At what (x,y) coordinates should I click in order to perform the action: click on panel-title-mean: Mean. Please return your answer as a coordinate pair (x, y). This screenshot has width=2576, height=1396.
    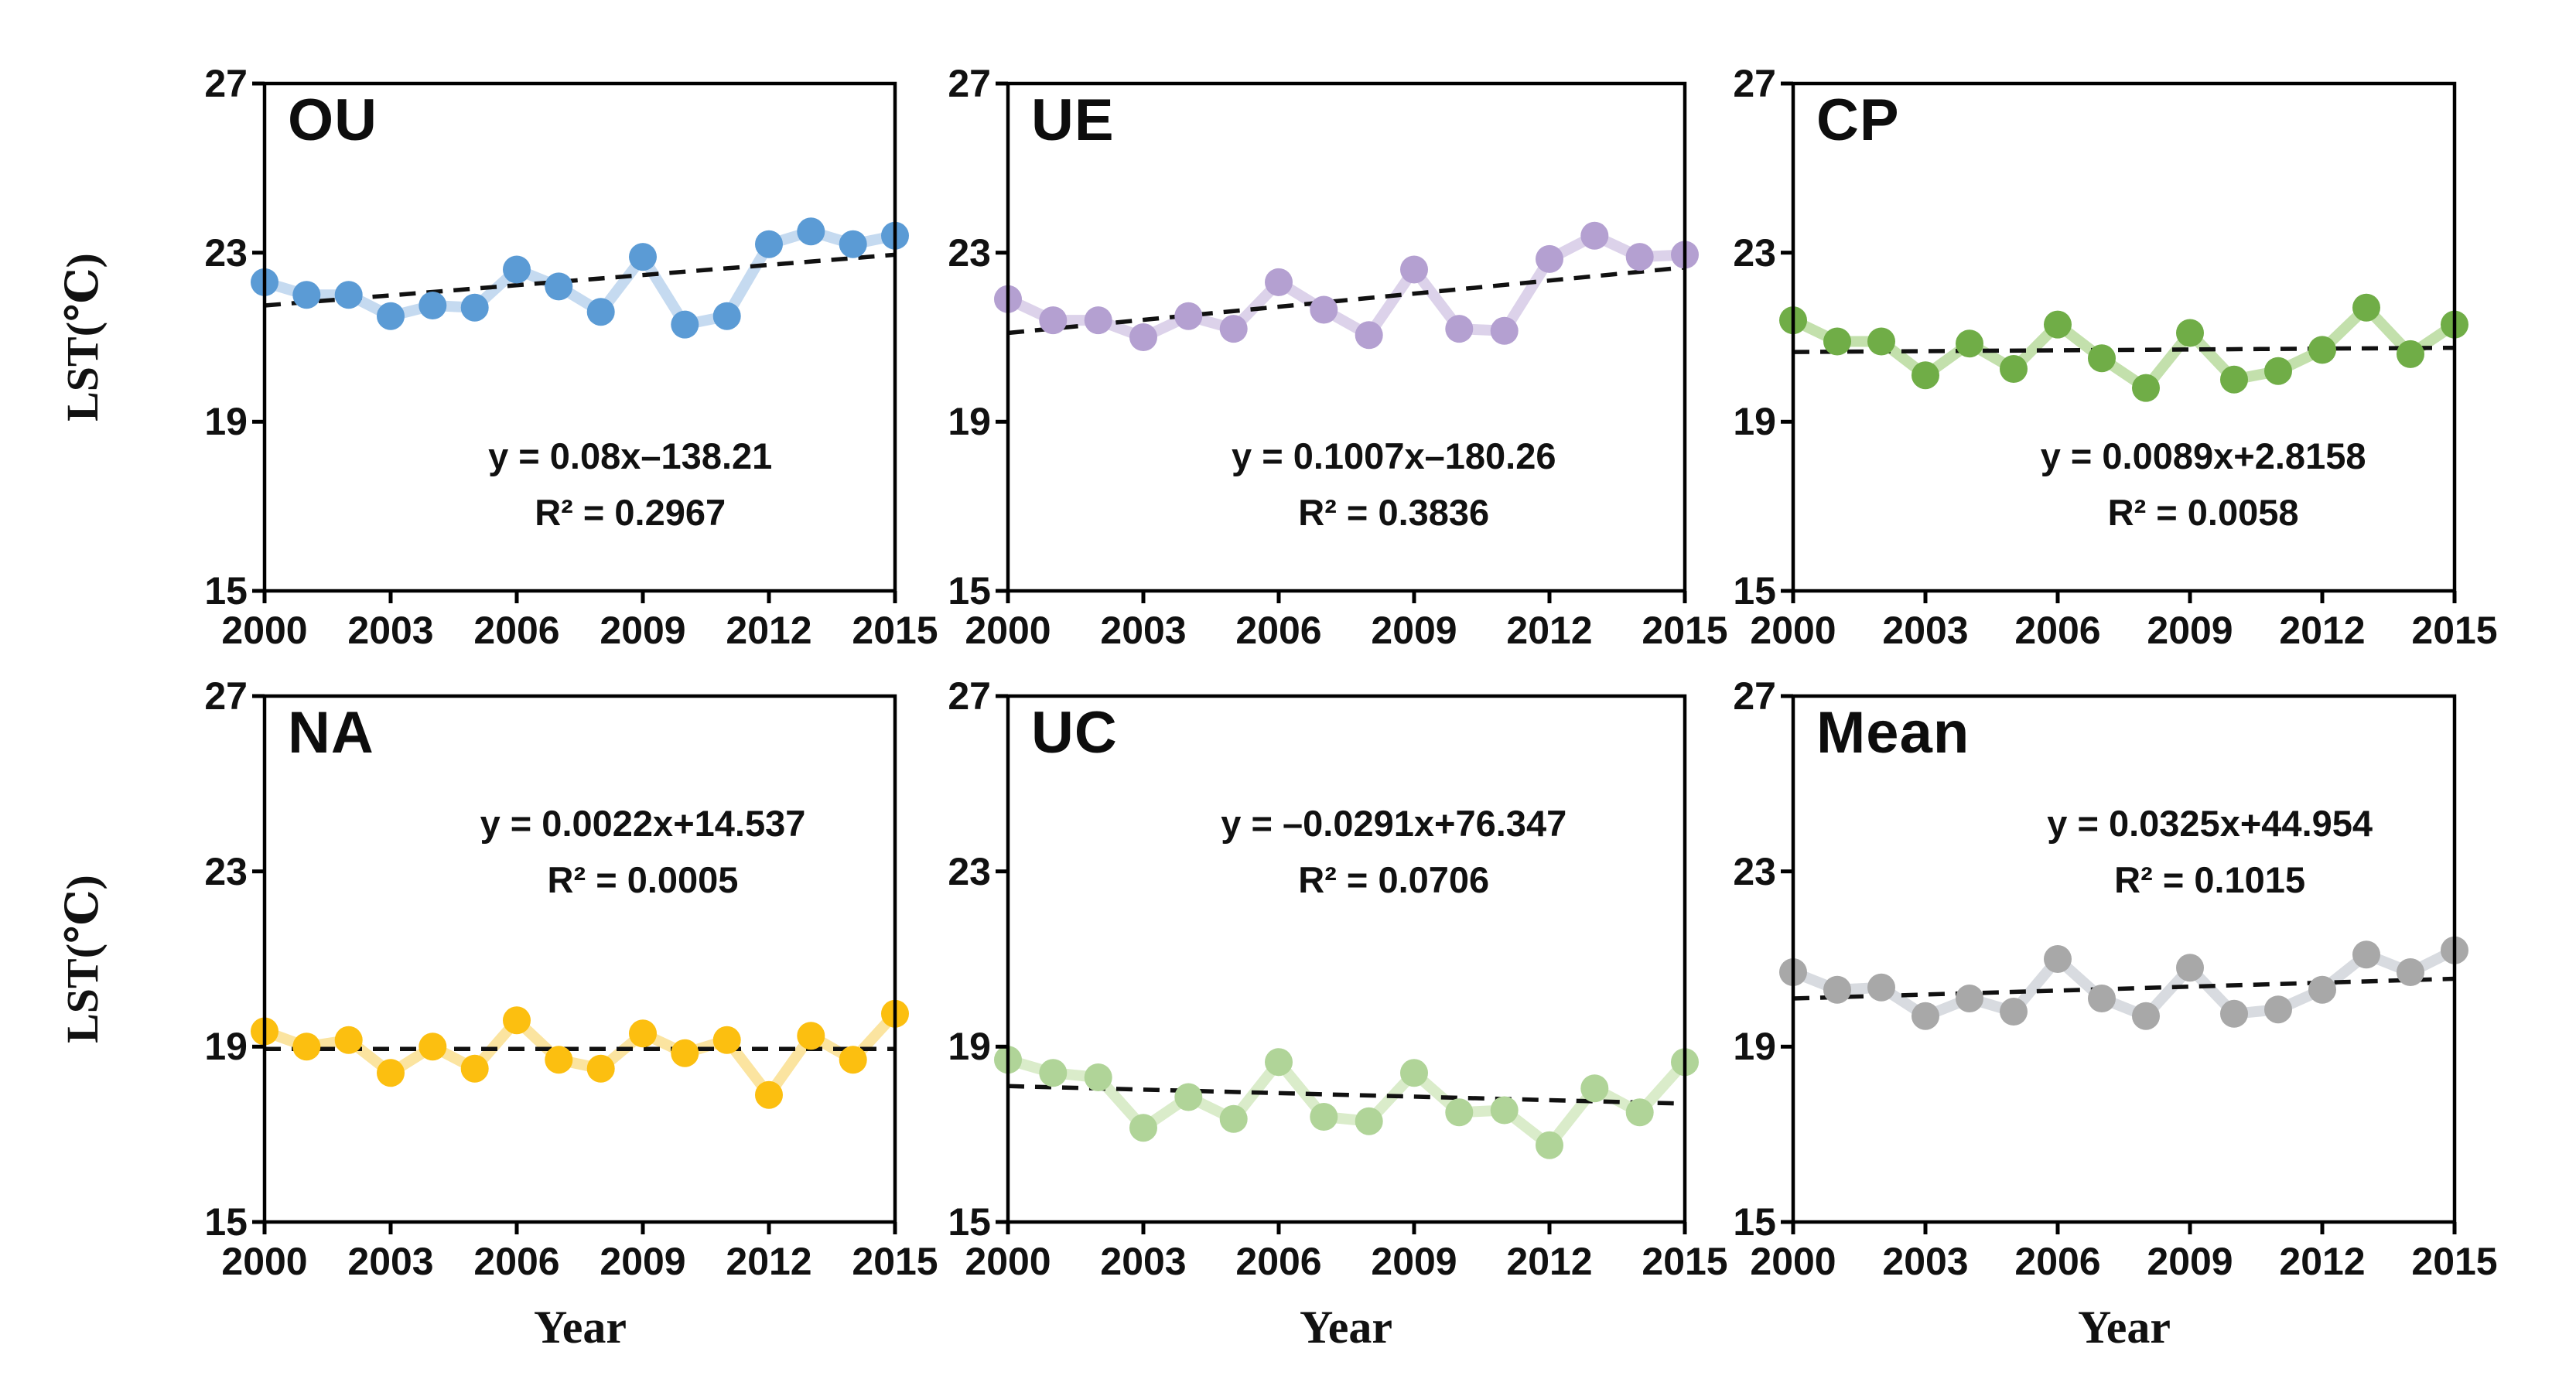
    Looking at the image, I should click on (1893, 733).